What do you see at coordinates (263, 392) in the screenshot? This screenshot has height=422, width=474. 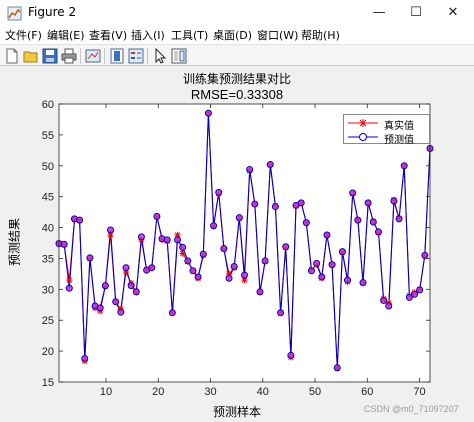 I see `x-tick-label: 40` at bounding box center [263, 392].